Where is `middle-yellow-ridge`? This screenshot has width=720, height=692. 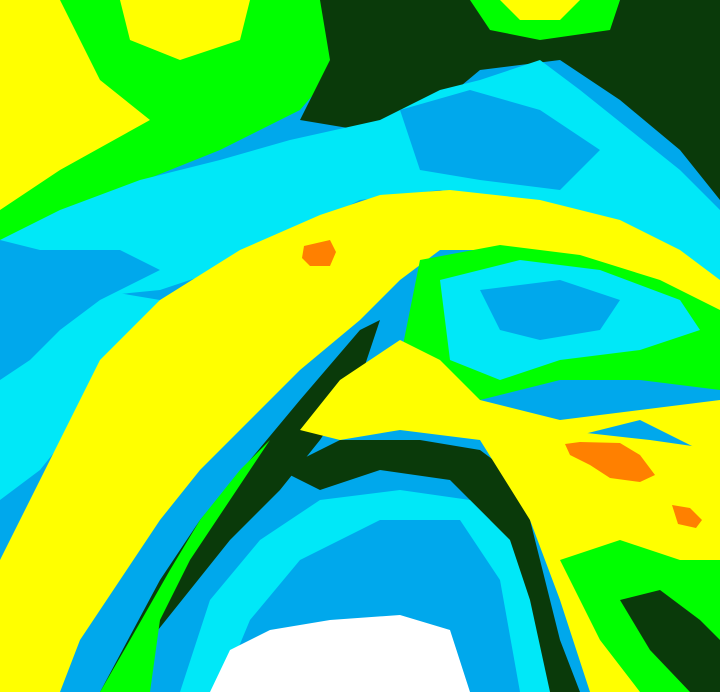
middle-yellow-ridge is located at coordinates (510, 400).